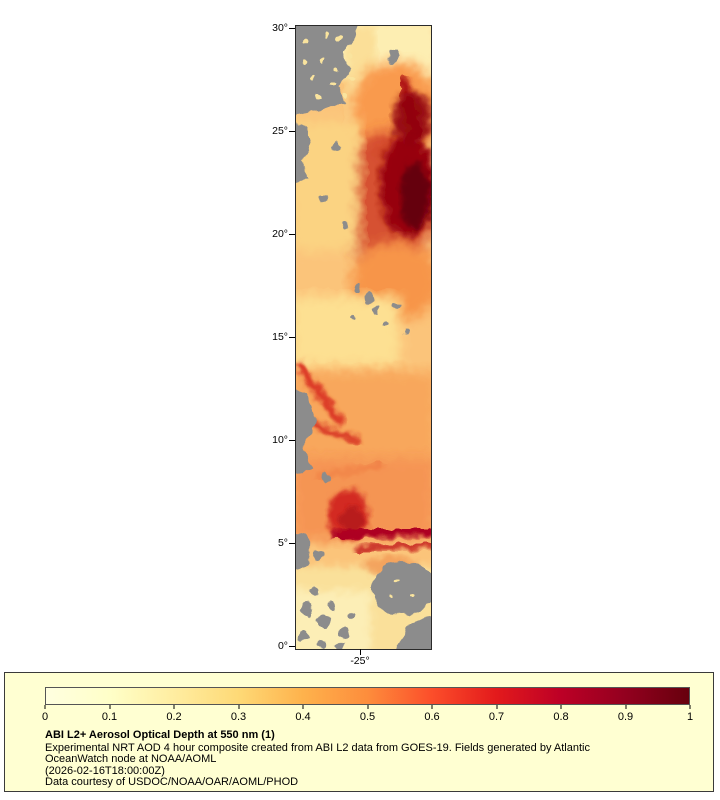  Describe the element at coordinates (109, 717) in the screenshot. I see `colorbar-tick-label: 0.1` at that location.